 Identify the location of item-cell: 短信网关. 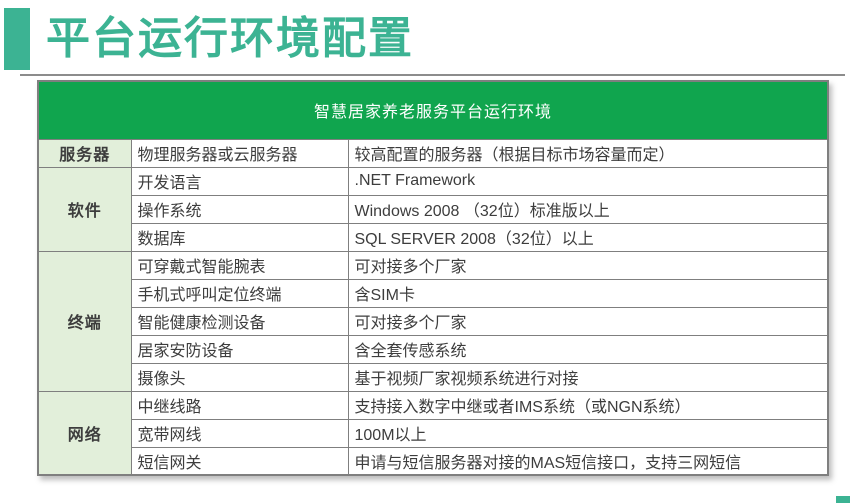
(239, 461).